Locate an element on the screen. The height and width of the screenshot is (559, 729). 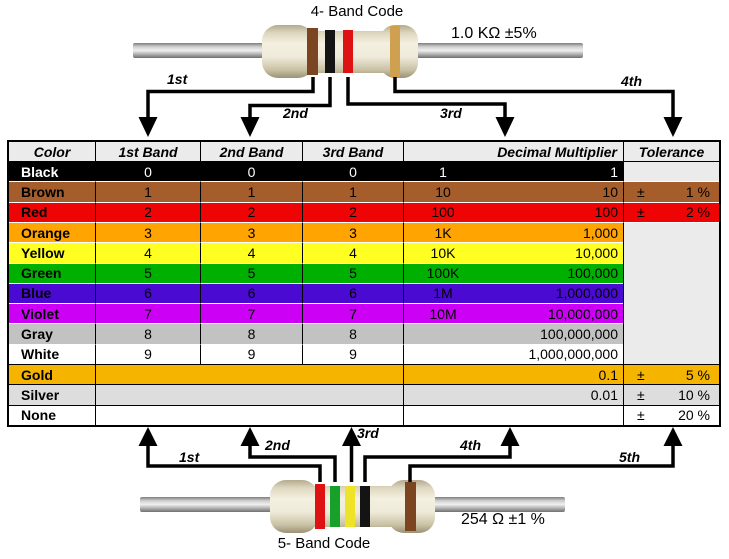
multiplier-long: 100,000,000 is located at coordinates (579, 334).